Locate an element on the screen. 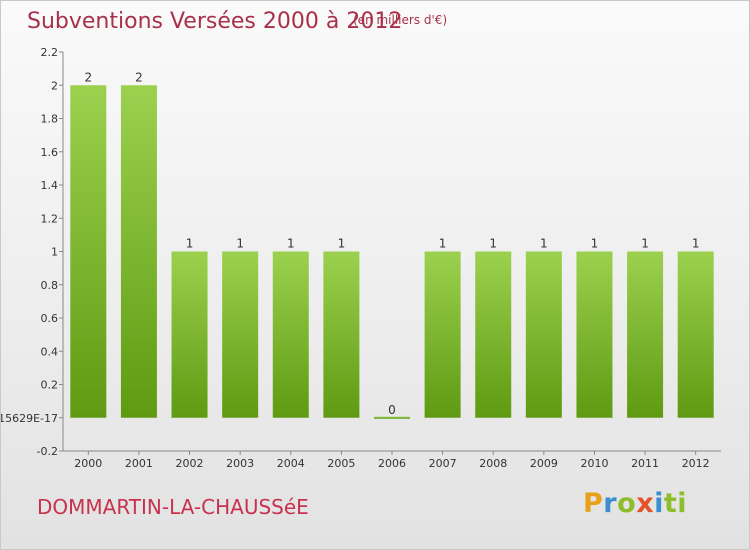  bar-2008 is located at coordinates (493, 334).